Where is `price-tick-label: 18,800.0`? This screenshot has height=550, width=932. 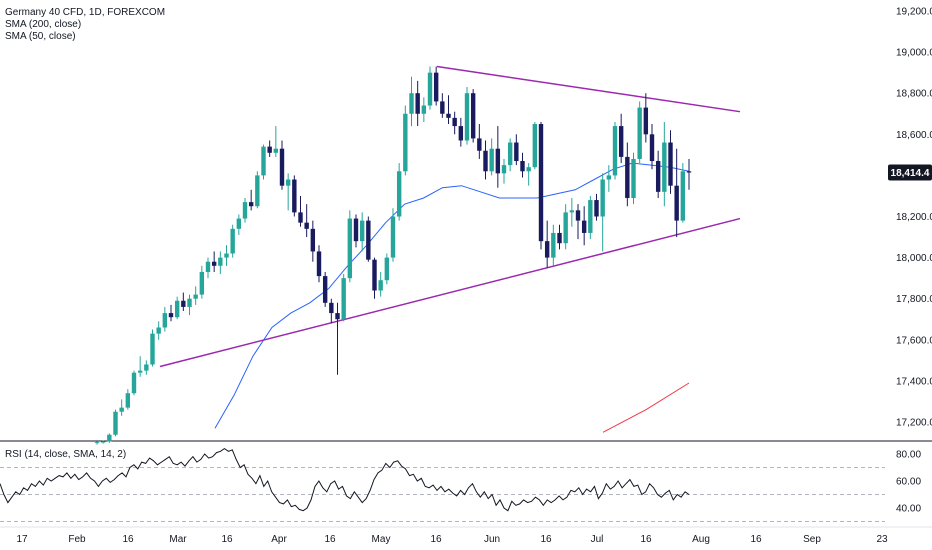 price-tick-label: 18,800.0 is located at coordinates (914, 94).